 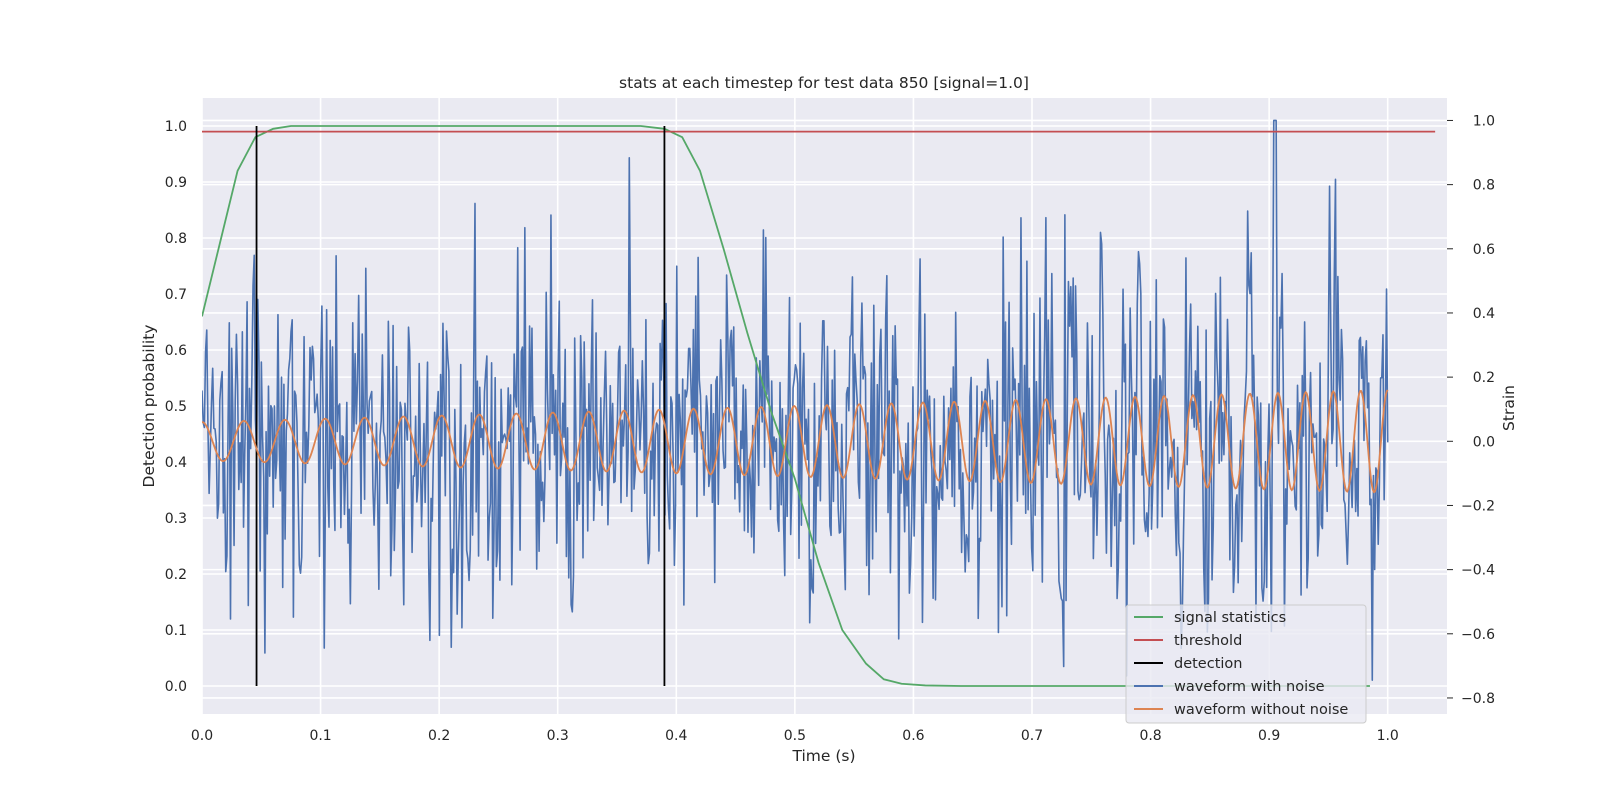 I want to click on left-y-tick-label: 0.9, so click(x=176, y=183).